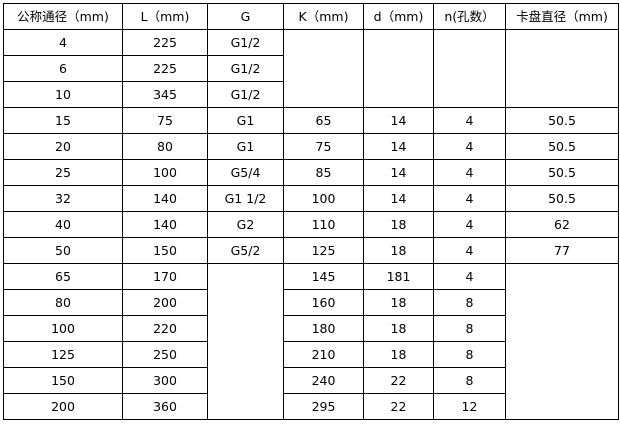  I want to click on cell-nominal-diameter: 4, so click(63, 42).